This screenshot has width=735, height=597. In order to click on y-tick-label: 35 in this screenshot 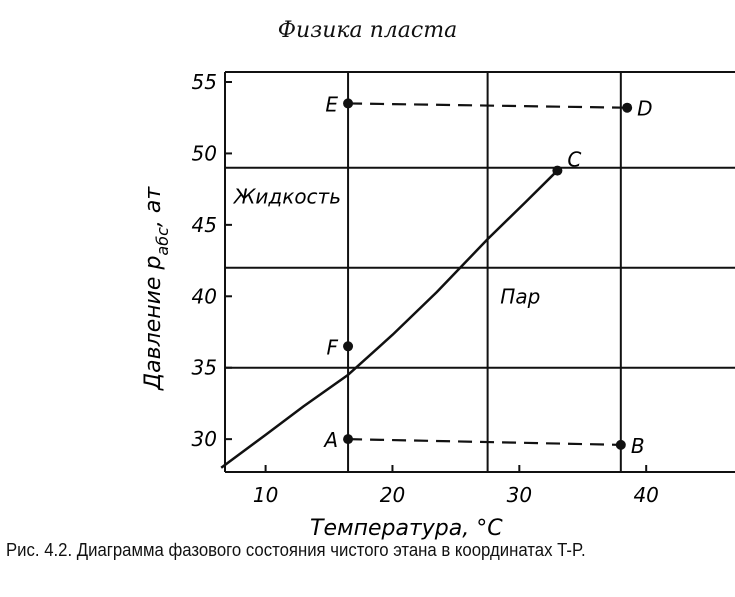, I will do `click(204, 368)`.